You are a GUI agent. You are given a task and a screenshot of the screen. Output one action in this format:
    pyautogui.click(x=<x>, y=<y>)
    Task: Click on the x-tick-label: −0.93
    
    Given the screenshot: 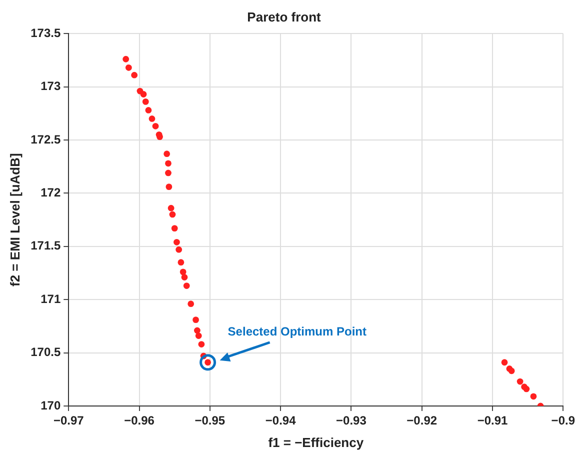 What is the action you would take?
    pyautogui.click(x=351, y=421)
    